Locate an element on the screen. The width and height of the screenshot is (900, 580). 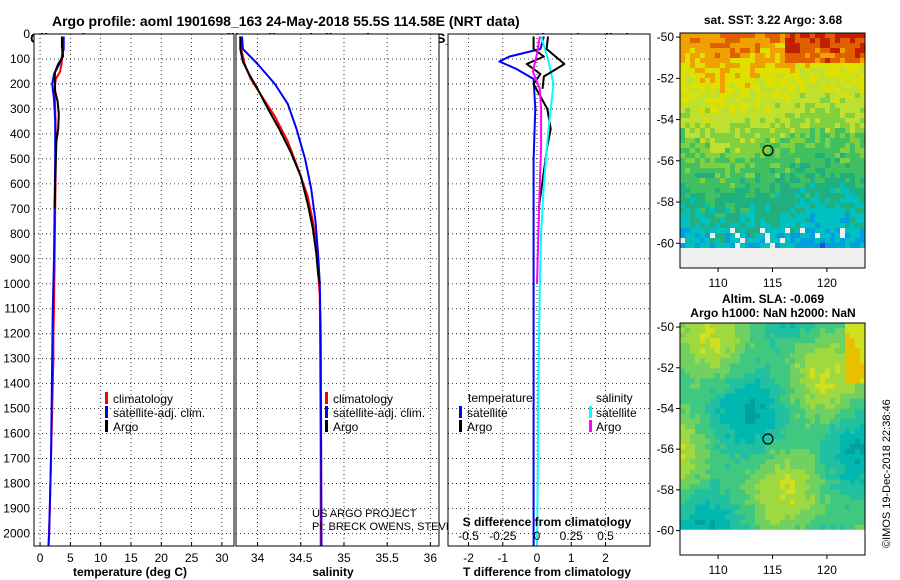
legend-label-climatology: climatology is located at coordinates (363, 399).